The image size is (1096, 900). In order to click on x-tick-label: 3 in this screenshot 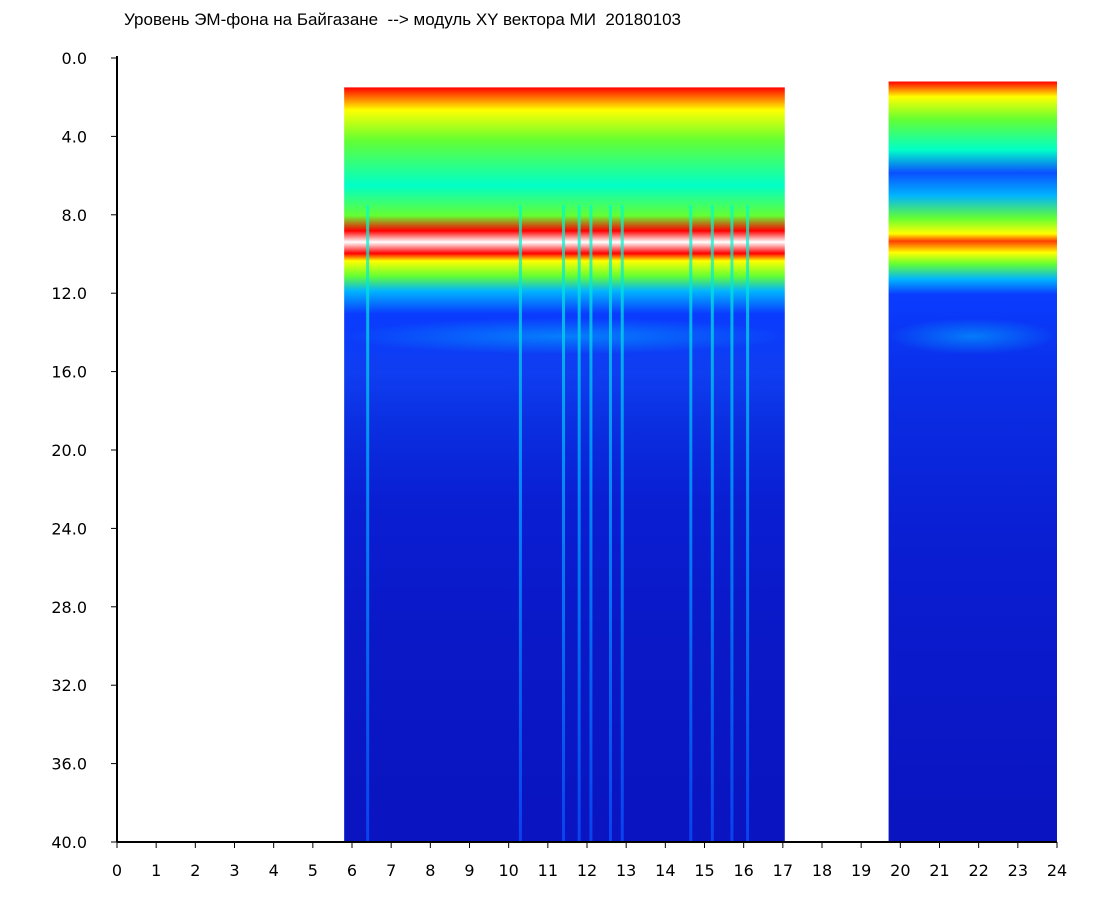, I will do `click(234, 870)`.